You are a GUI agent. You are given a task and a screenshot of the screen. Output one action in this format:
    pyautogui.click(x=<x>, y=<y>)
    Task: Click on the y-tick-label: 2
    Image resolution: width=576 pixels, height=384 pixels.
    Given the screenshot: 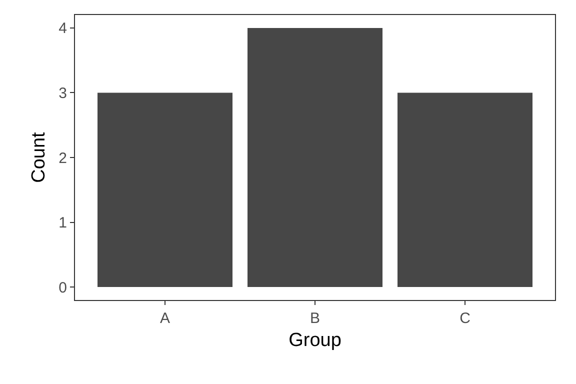 What is the action you would take?
    pyautogui.click(x=62, y=158)
    